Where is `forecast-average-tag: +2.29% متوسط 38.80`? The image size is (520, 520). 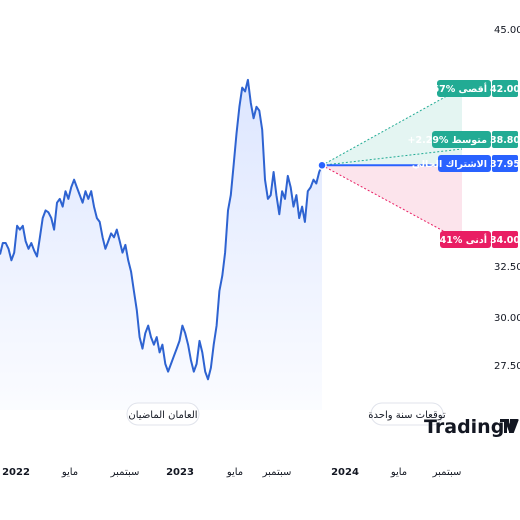 forecast-average-tag: +2.29% متوسط 38.80 is located at coordinates (464, 139).